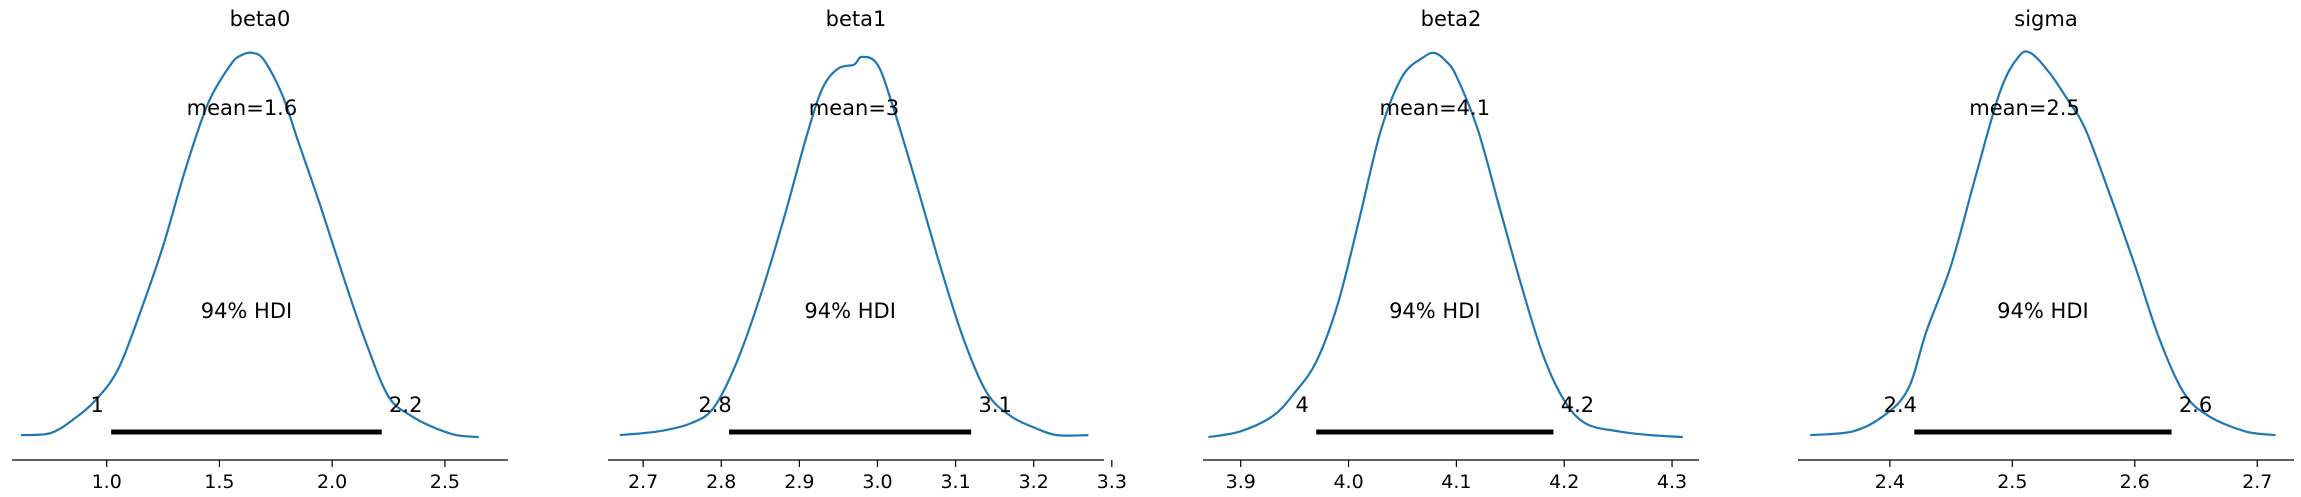 The width and height of the screenshot is (2301, 497). What do you see at coordinates (107, 482) in the screenshot?
I see `x-tick-label: 1.0` at bounding box center [107, 482].